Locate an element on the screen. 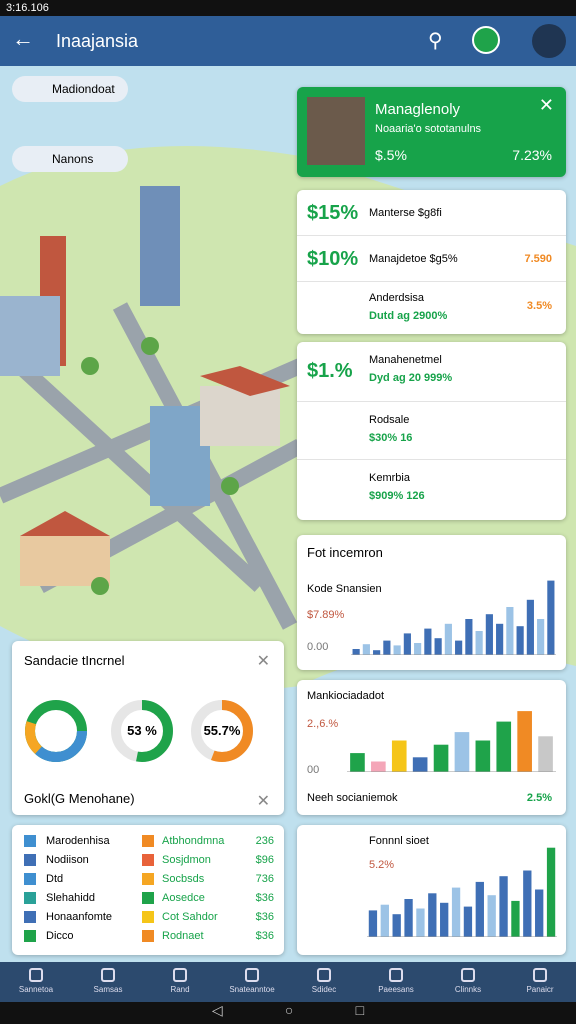  legend-name: Marodenhisa is located at coordinates (78, 841).